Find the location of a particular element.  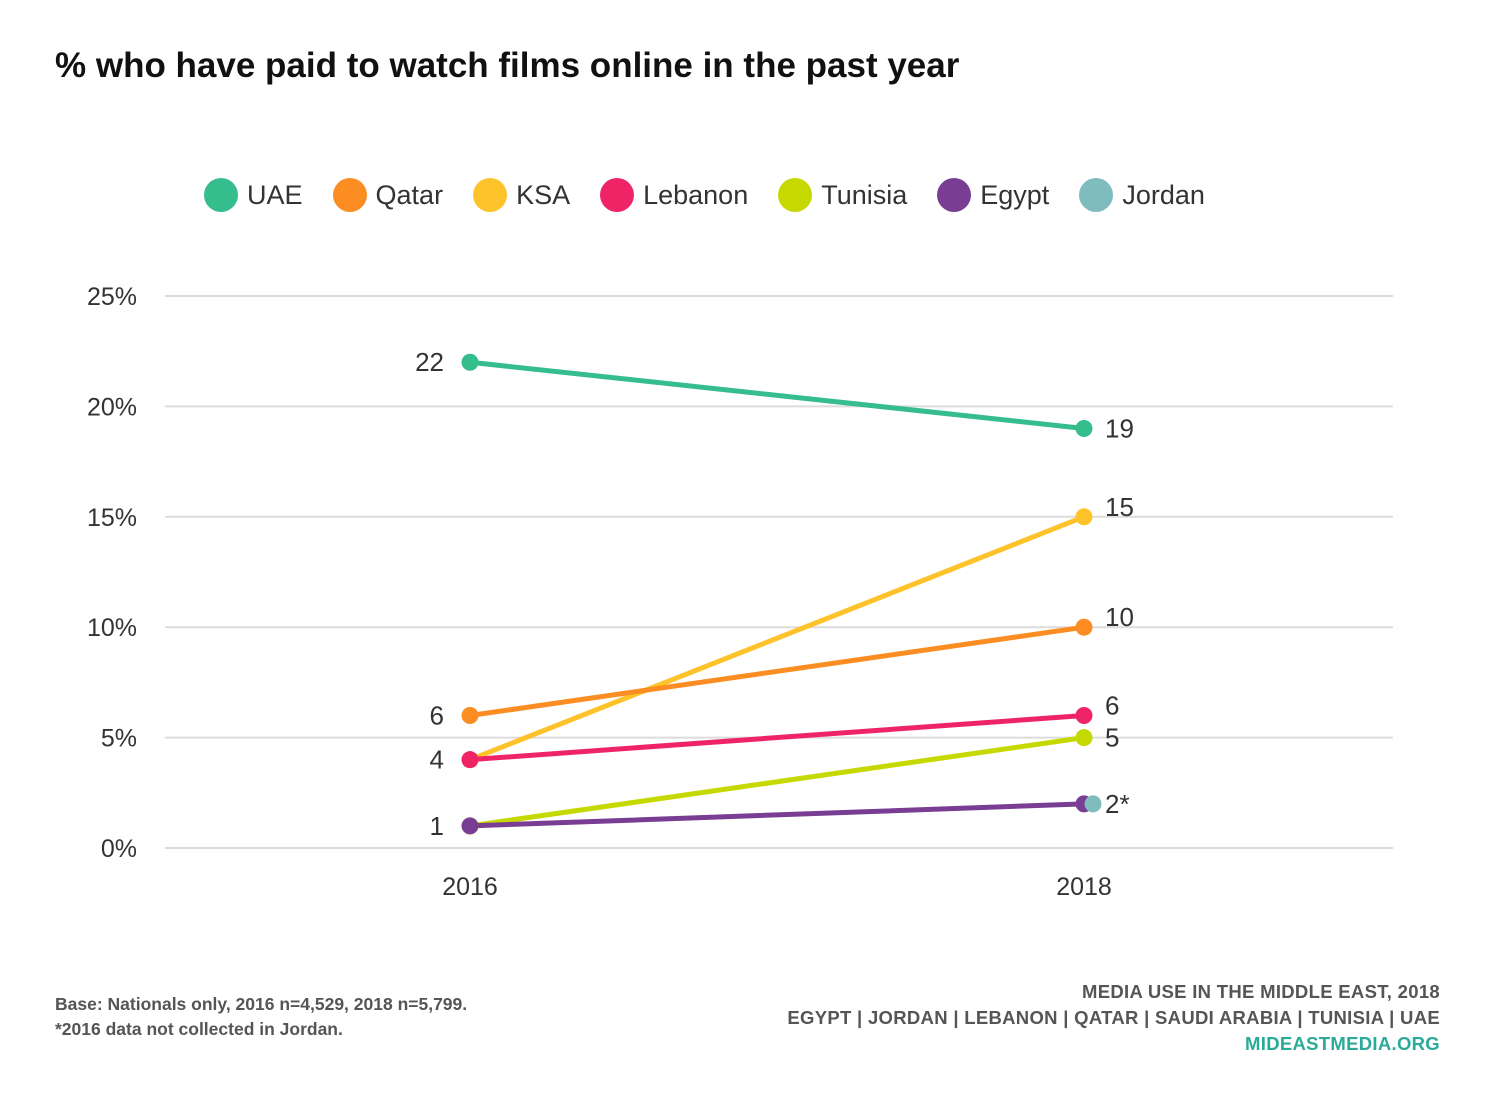

x-tick-label: 2016 is located at coordinates (470, 887).